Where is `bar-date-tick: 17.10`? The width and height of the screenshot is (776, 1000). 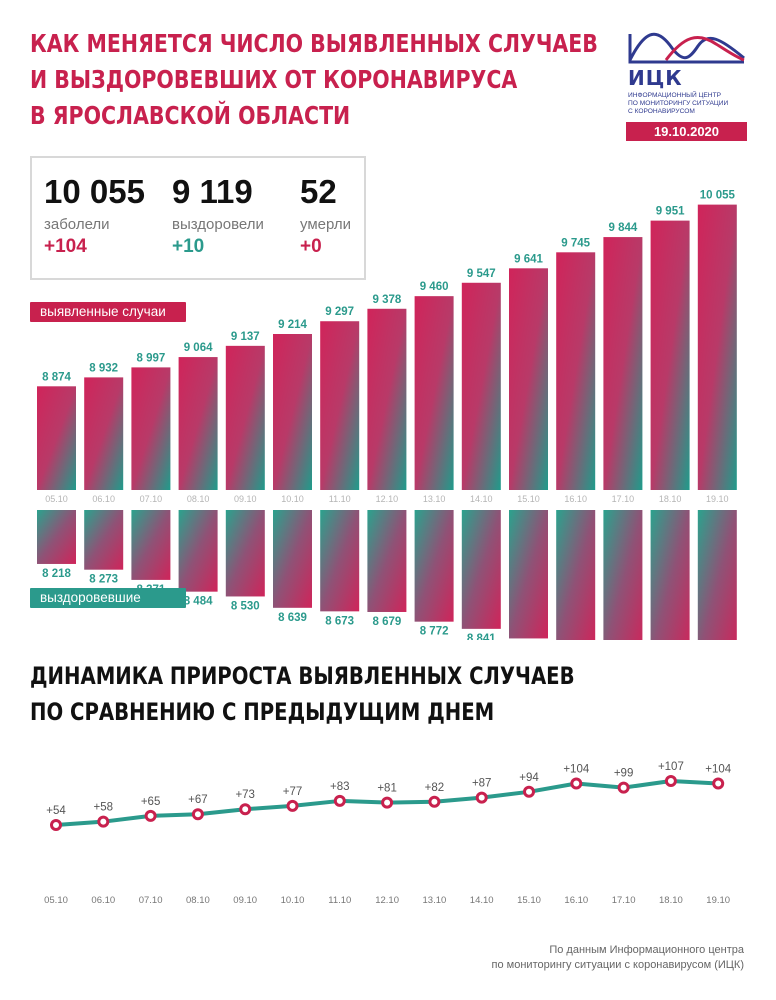
bar-date-tick: 17.10 is located at coordinates (623, 499).